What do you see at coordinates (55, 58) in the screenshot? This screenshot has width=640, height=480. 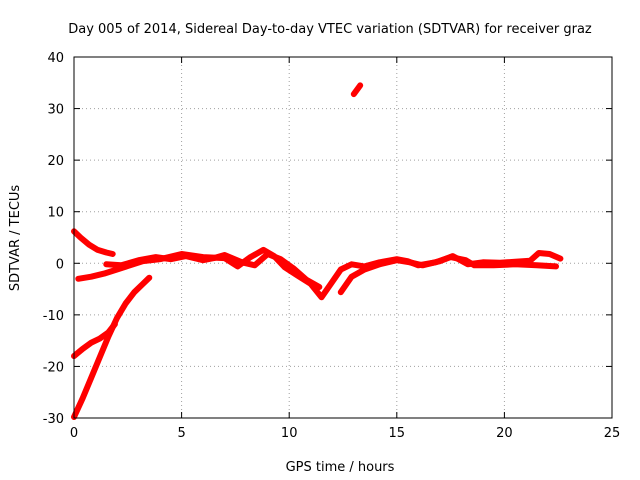 I see `y-tick-label: 40` at bounding box center [55, 58].